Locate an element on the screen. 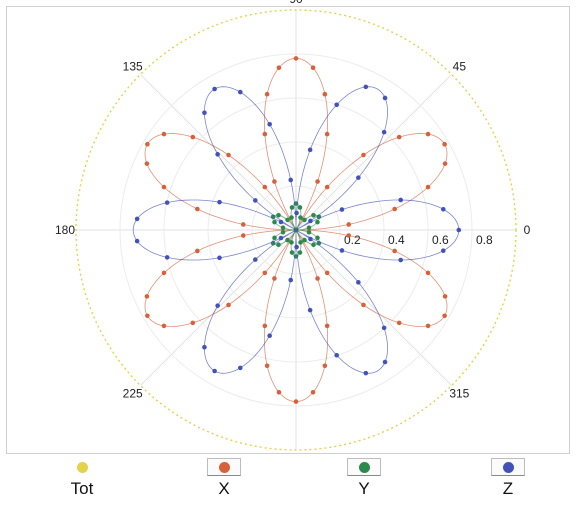 The width and height of the screenshot is (576, 506). legend-label-y: Y is located at coordinates (364, 488).